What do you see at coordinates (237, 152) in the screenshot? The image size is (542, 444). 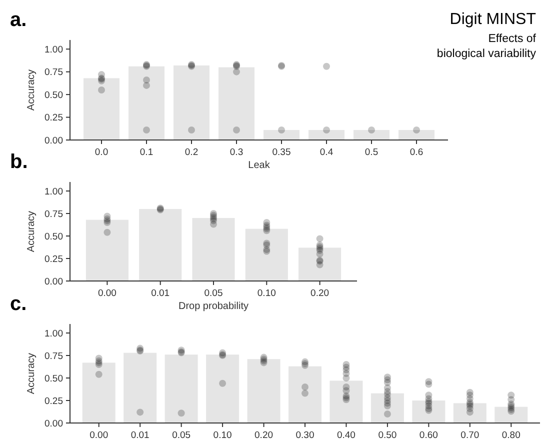 I see `x-tick-label: 0.3` at bounding box center [237, 152].